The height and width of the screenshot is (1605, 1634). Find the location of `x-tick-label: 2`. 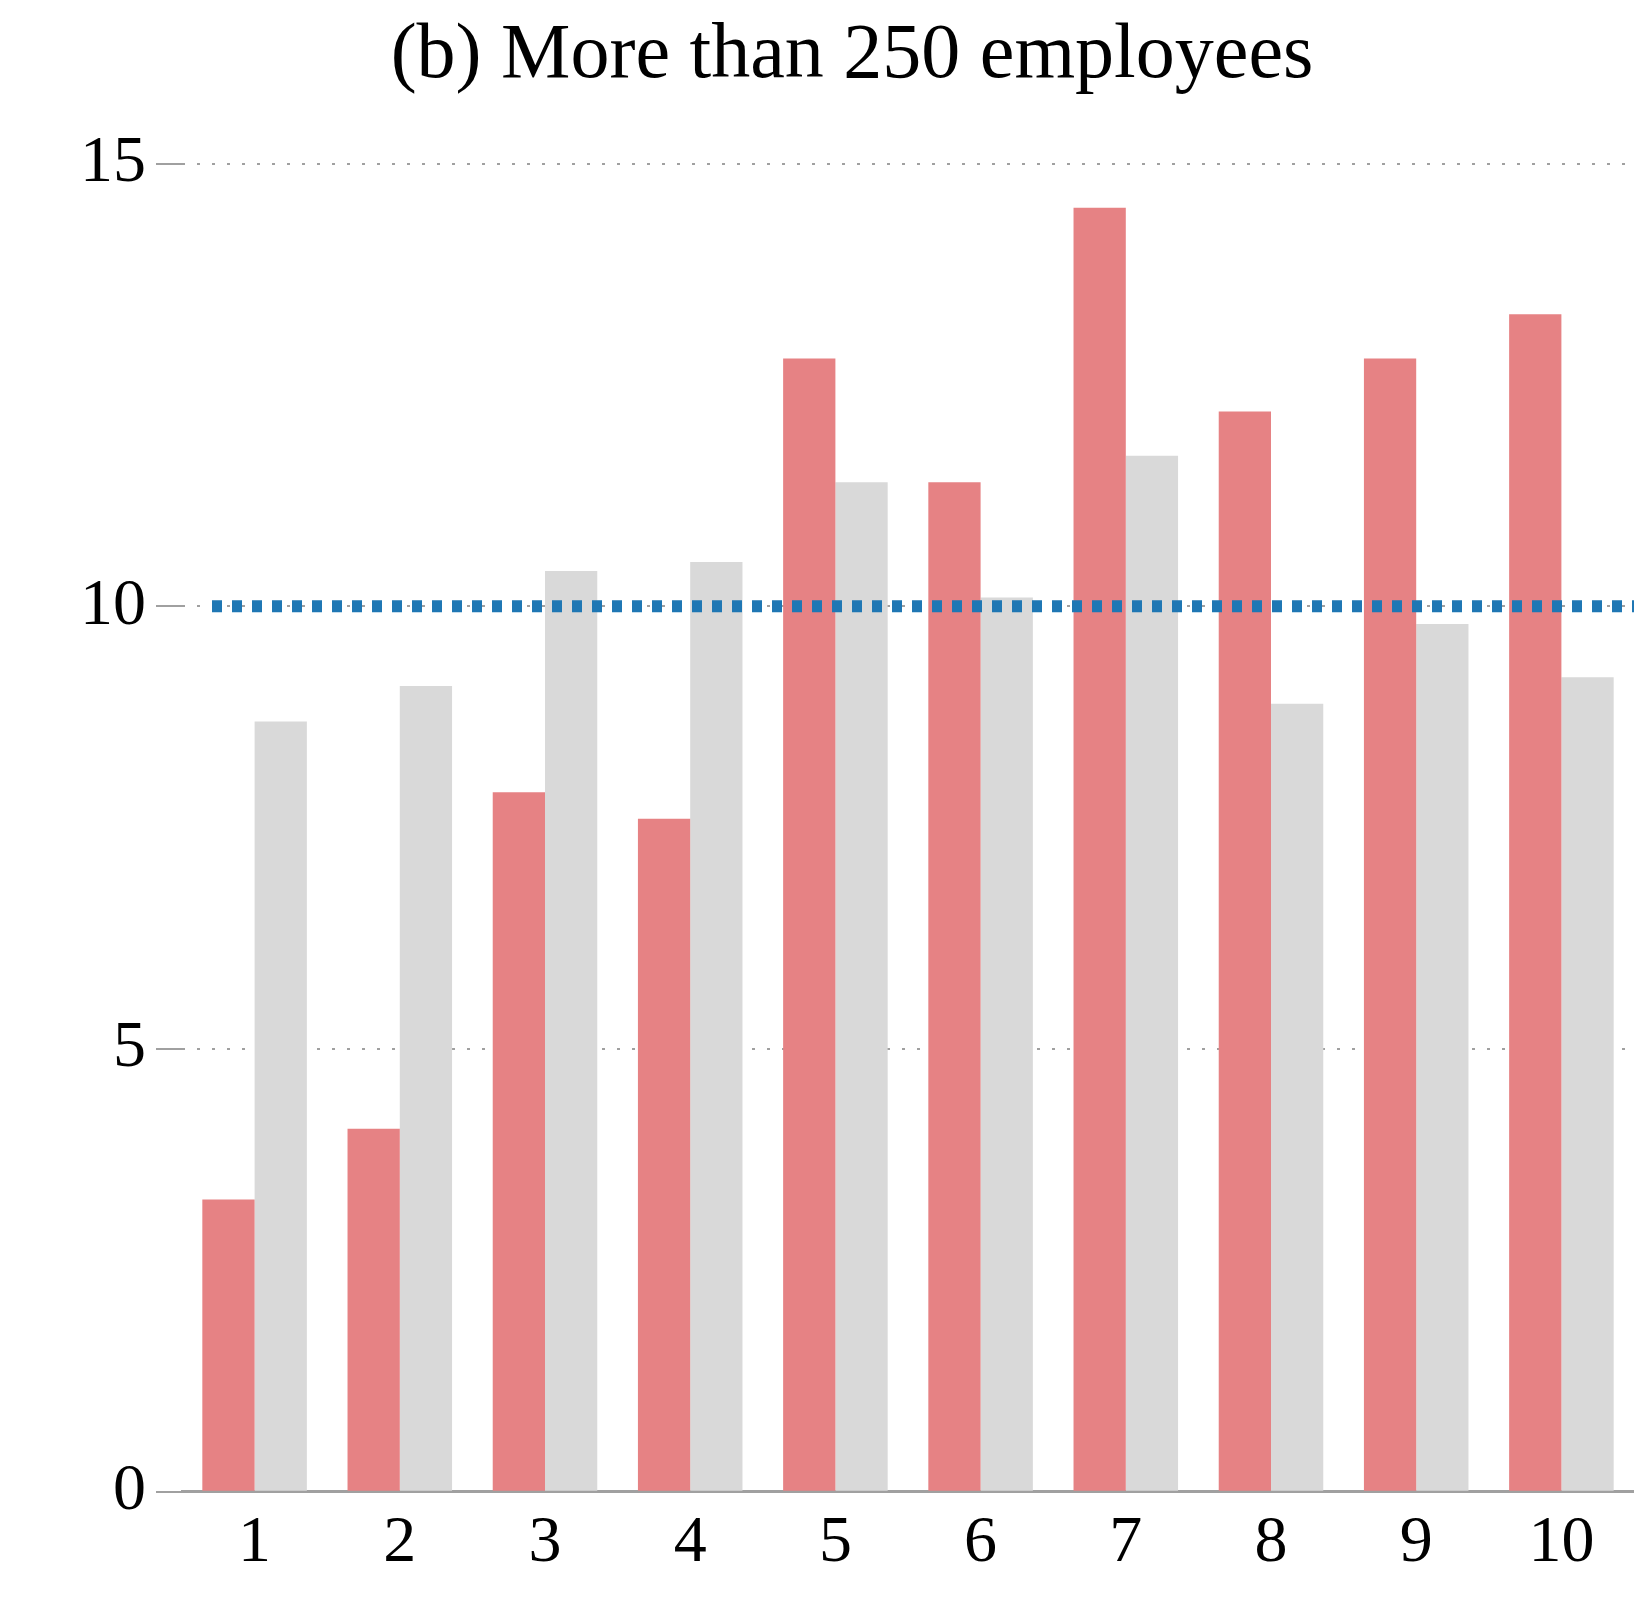

x-tick-label: 2 is located at coordinates (400, 1538).